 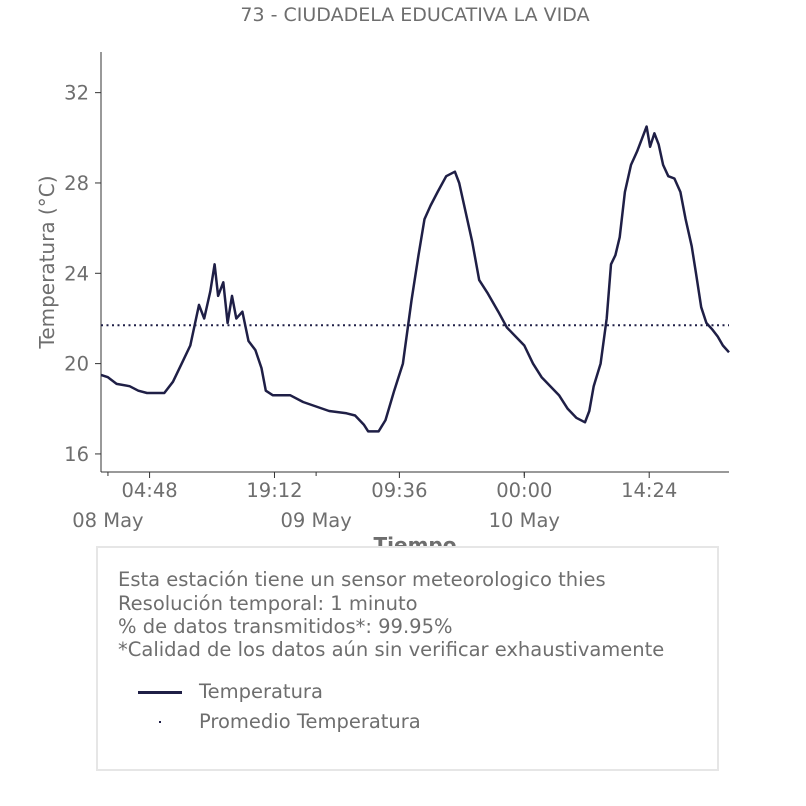 I want to click on x-date-label: 08 May, so click(x=107, y=520).